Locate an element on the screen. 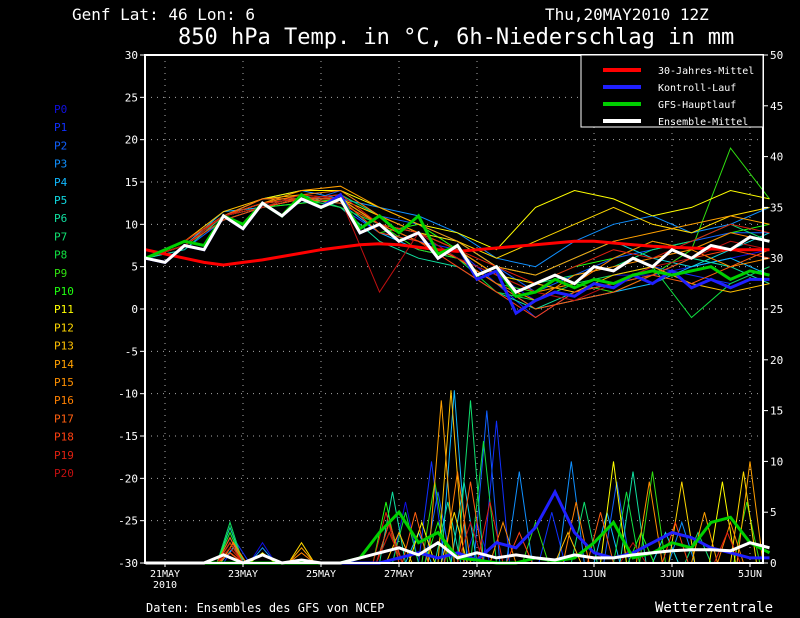 The width and height of the screenshot is (800, 618). x-tick-label: 5JUN is located at coordinates (750, 574).